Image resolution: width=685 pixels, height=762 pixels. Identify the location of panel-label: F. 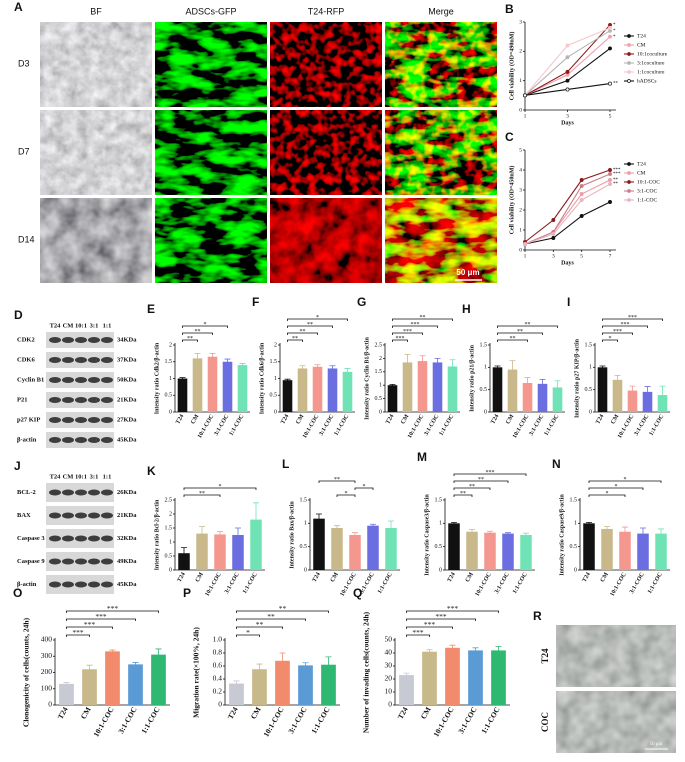
(255, 302).